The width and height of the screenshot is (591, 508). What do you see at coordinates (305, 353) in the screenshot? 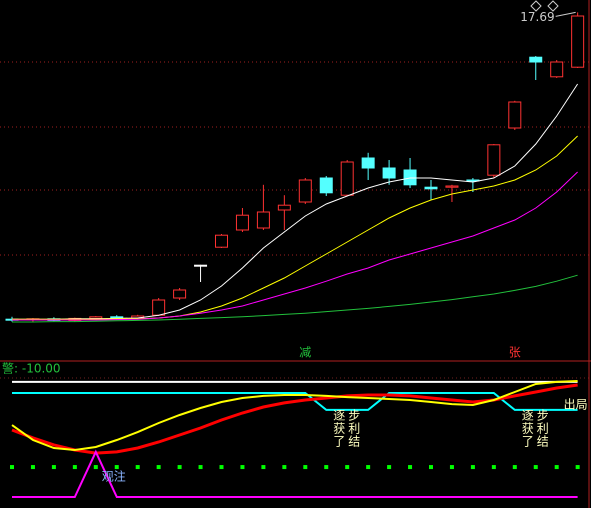
I see `signal-label: 减` at bounding box center [305, 353].